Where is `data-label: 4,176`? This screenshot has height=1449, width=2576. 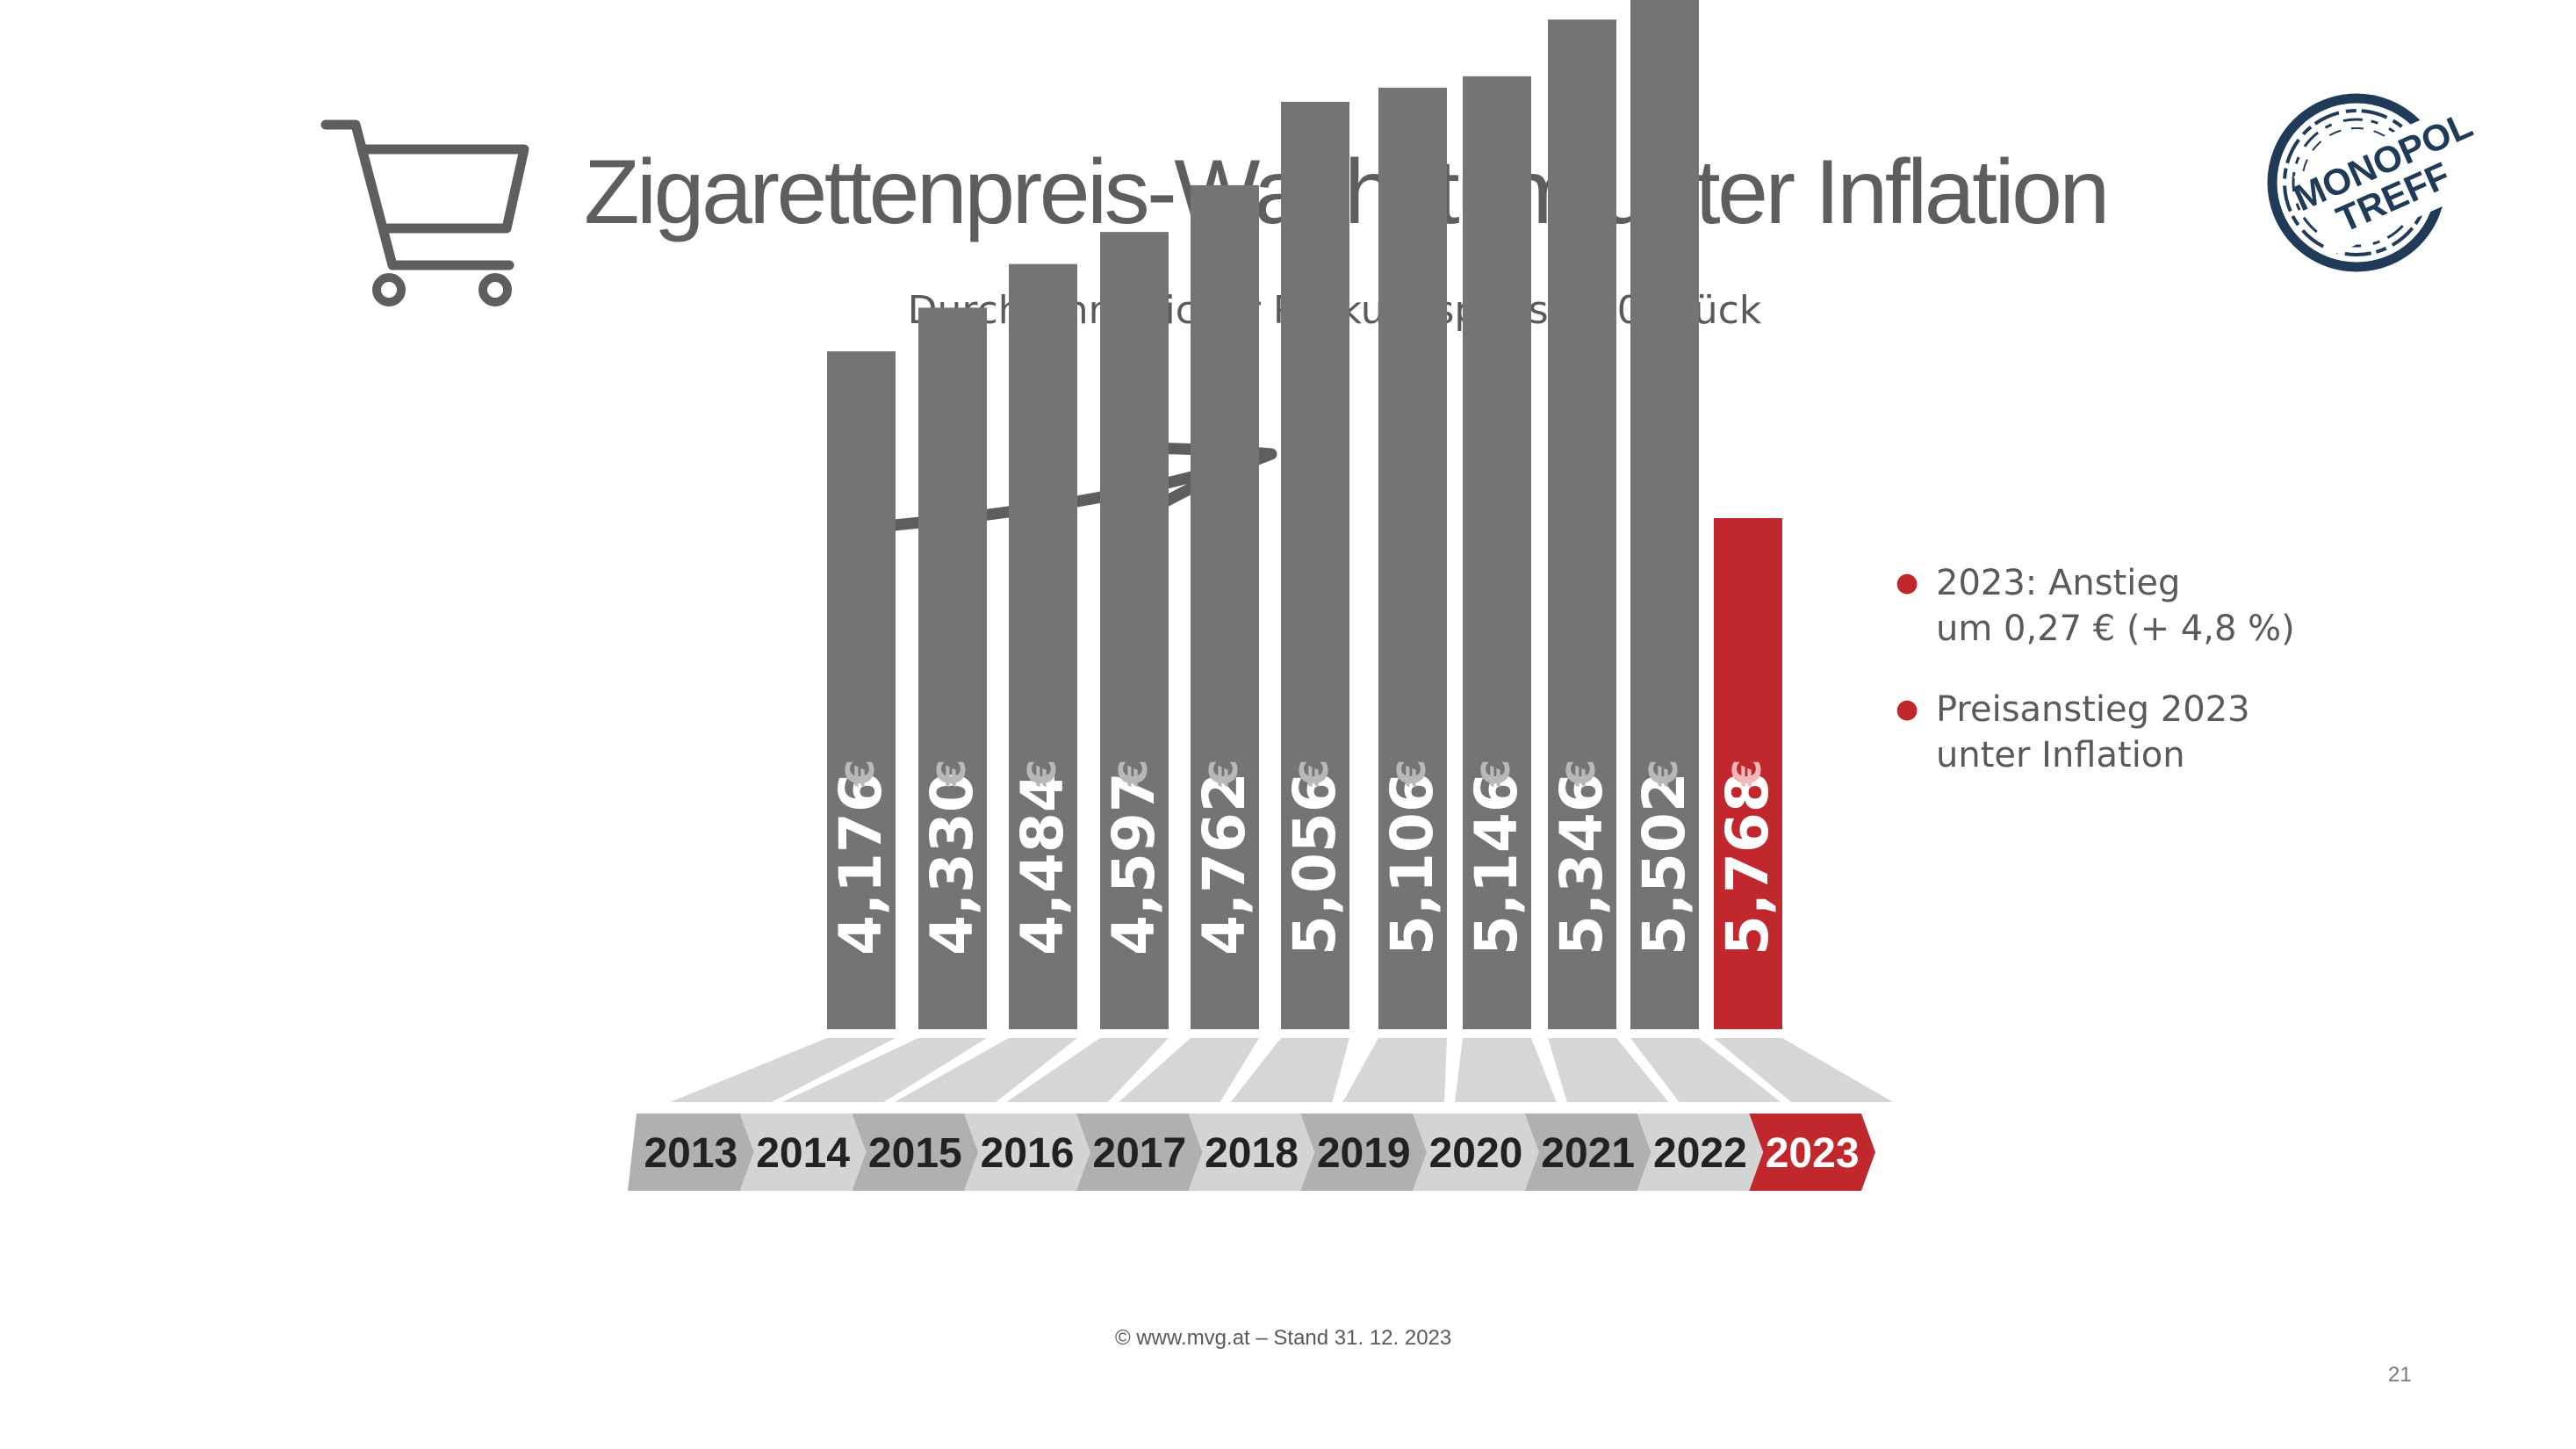
data-label: 4,176 is located at coordinates (861, 864).